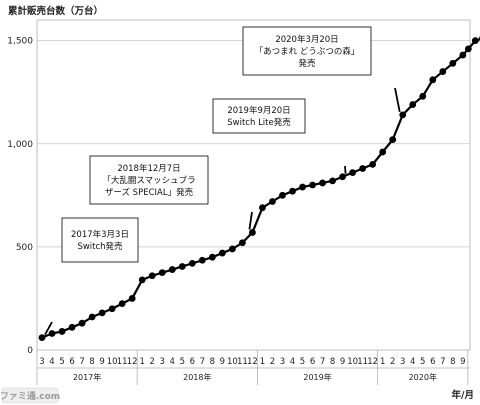 This screenshot has height=405, width=480. What do you see at coordinates (463, 395) in the screenshot?
I see `x-axis-unit-label: 年/月` at bounding box center [463, 395].